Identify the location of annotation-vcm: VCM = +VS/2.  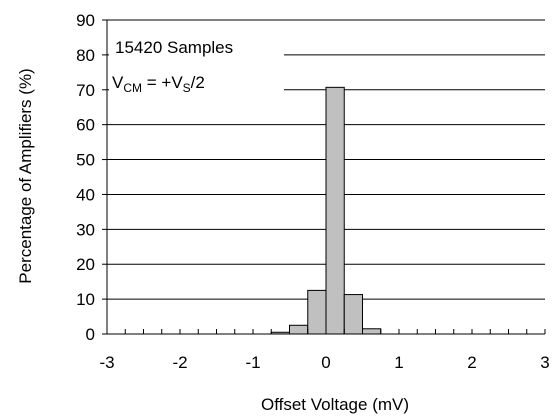
(158, 84).